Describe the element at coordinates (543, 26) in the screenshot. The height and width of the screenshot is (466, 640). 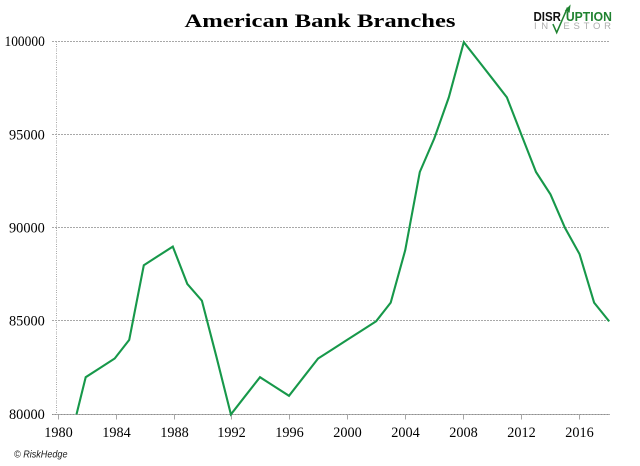
I see `svg-text: IN` at that location.